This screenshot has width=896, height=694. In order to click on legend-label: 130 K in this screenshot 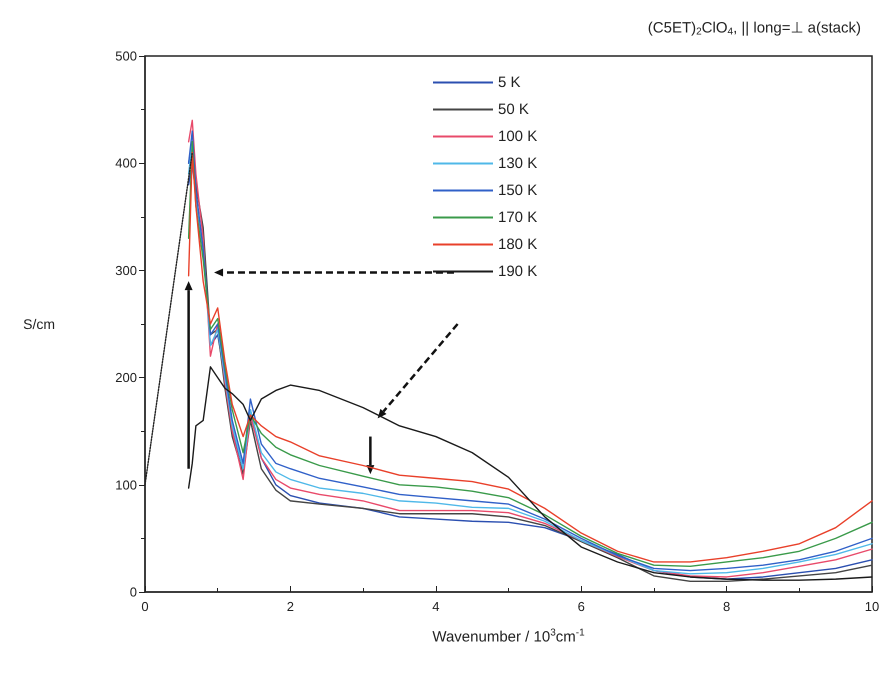, I will do `click(518, 163)`.